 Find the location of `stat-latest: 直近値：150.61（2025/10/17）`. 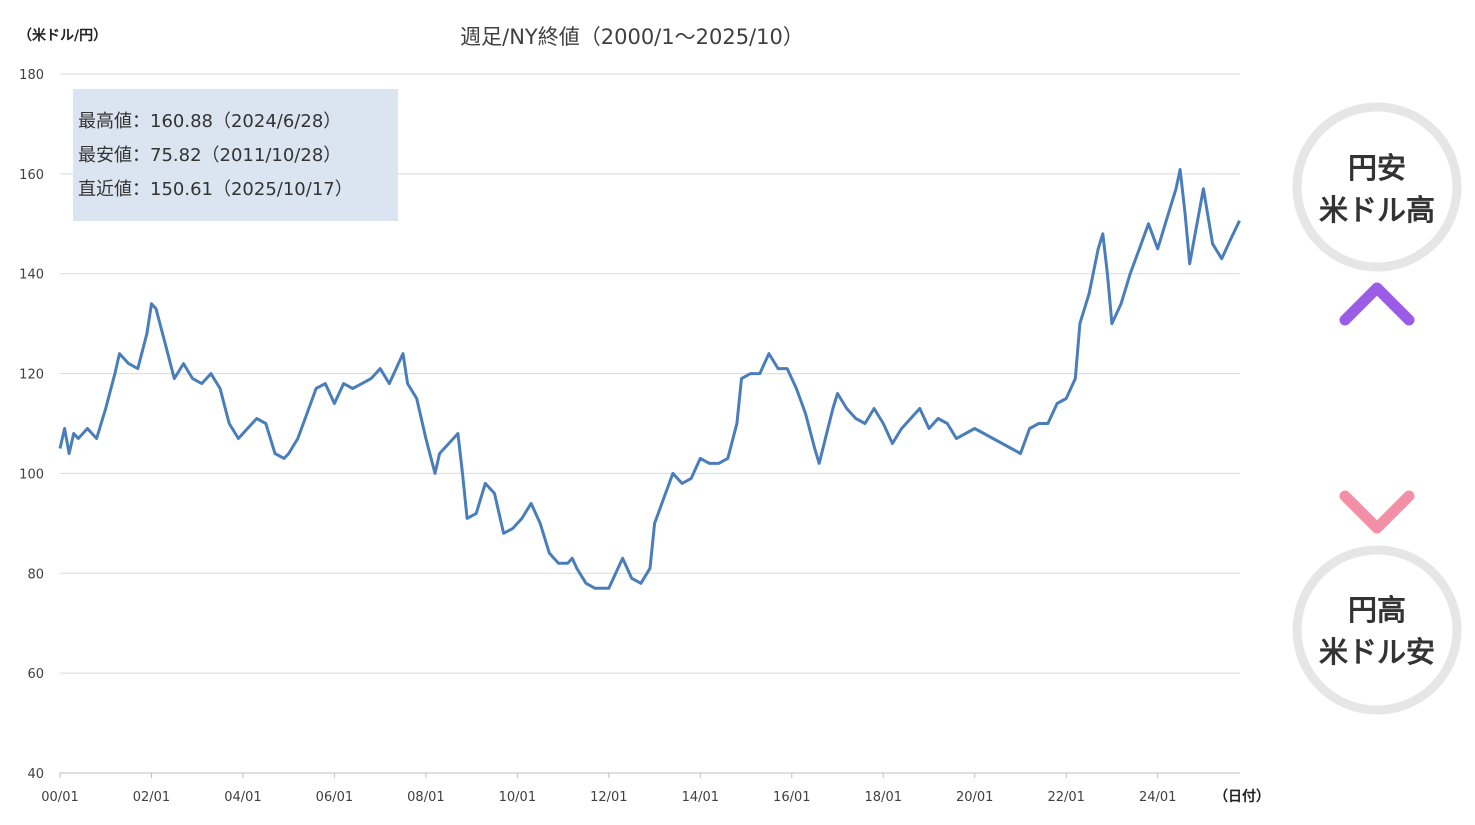

stat-latest: 直近値：150.61（2025/10/17） is located at coordinates (215, 189).